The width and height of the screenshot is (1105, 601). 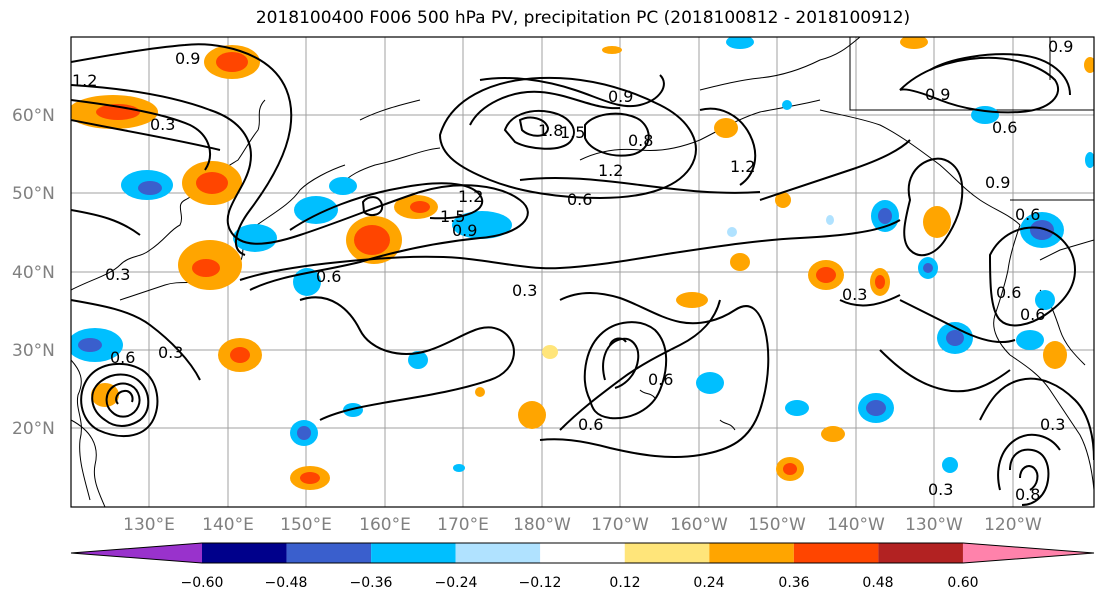 I want to click on lon-label: 140°E, so click(x=228, y=525).